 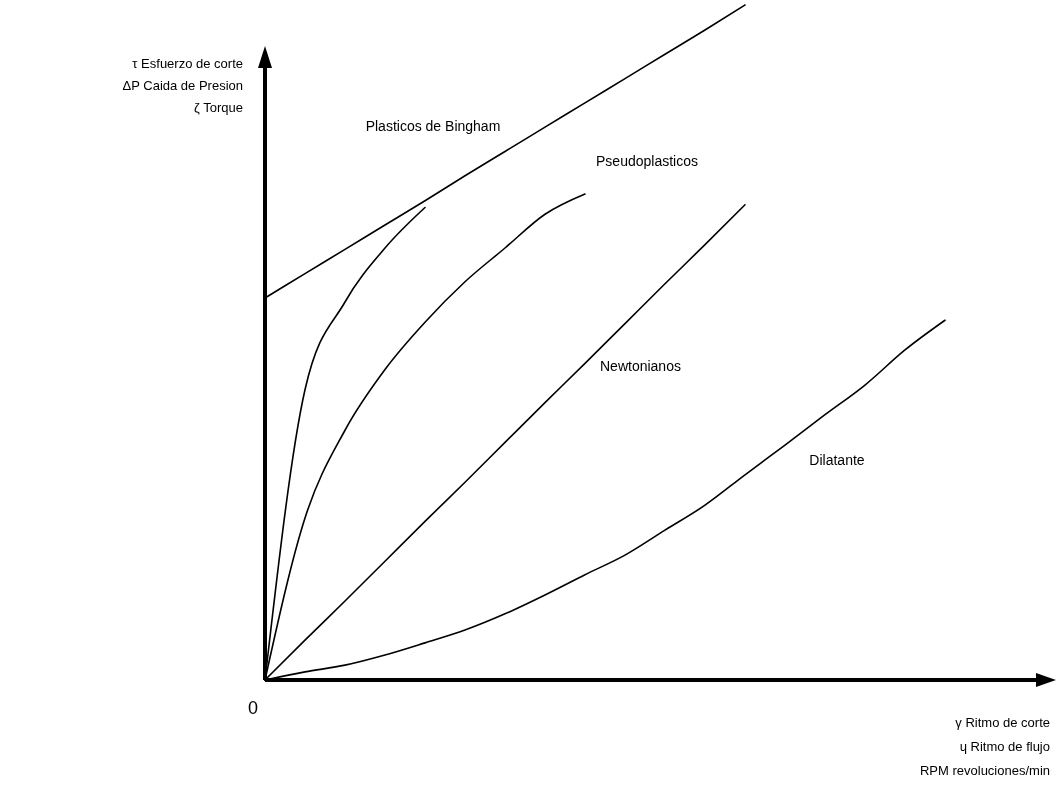 I want to click on y-axis-title: τ Esfuerzo de corte ΔP Caida de Presion ζ Torque, so click(x=182, y=85).